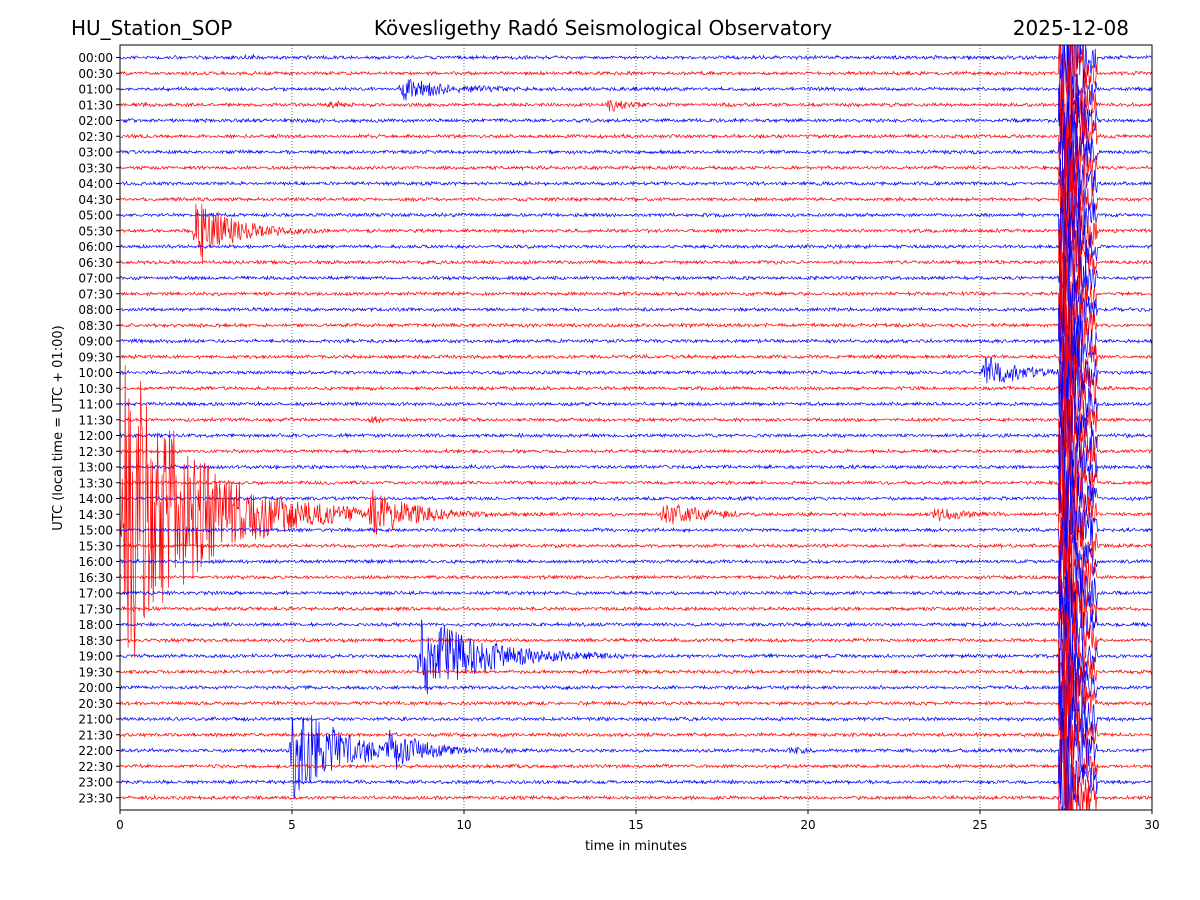 This screenshot has height=900, width=1200. I want to click on y-tick-label: 23:00, so click(95, 783).